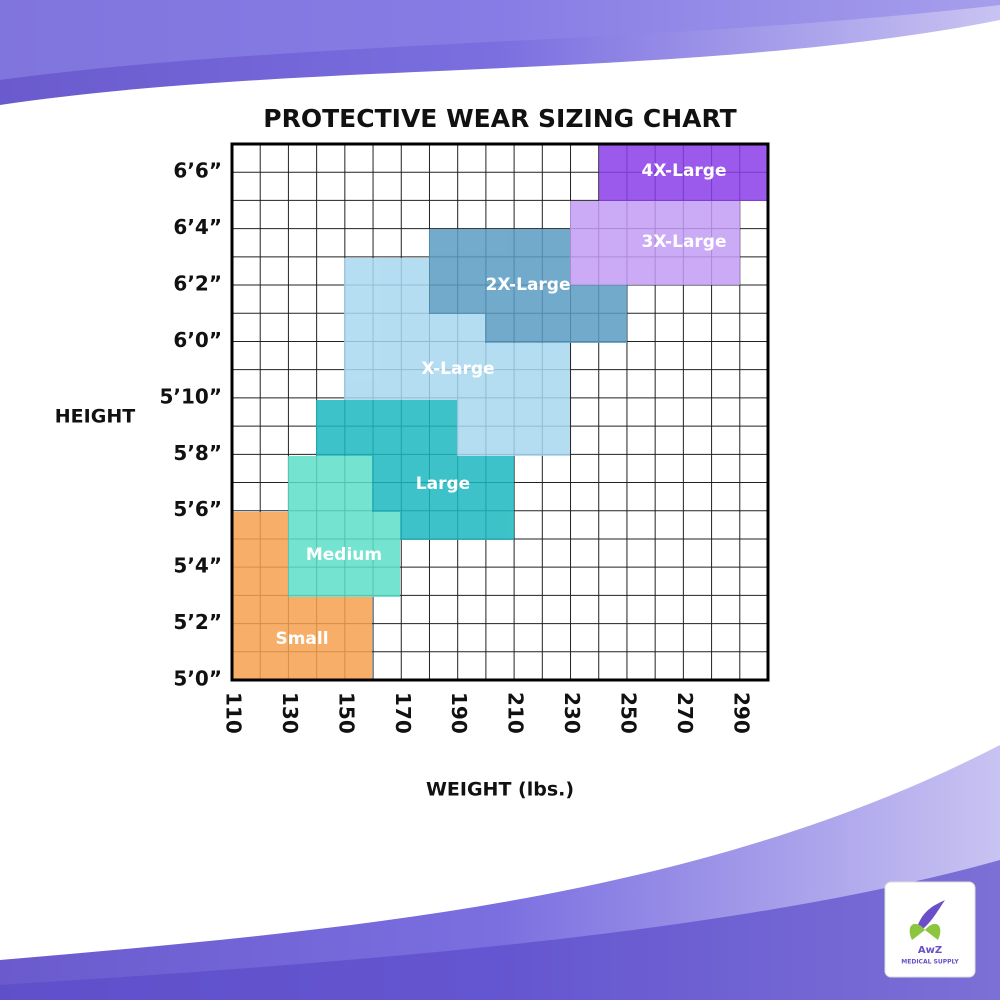 Image resolution: width=1000 pixels, height=1000 pixels. I want to click on zone-4xlarge, so click(683, 172).